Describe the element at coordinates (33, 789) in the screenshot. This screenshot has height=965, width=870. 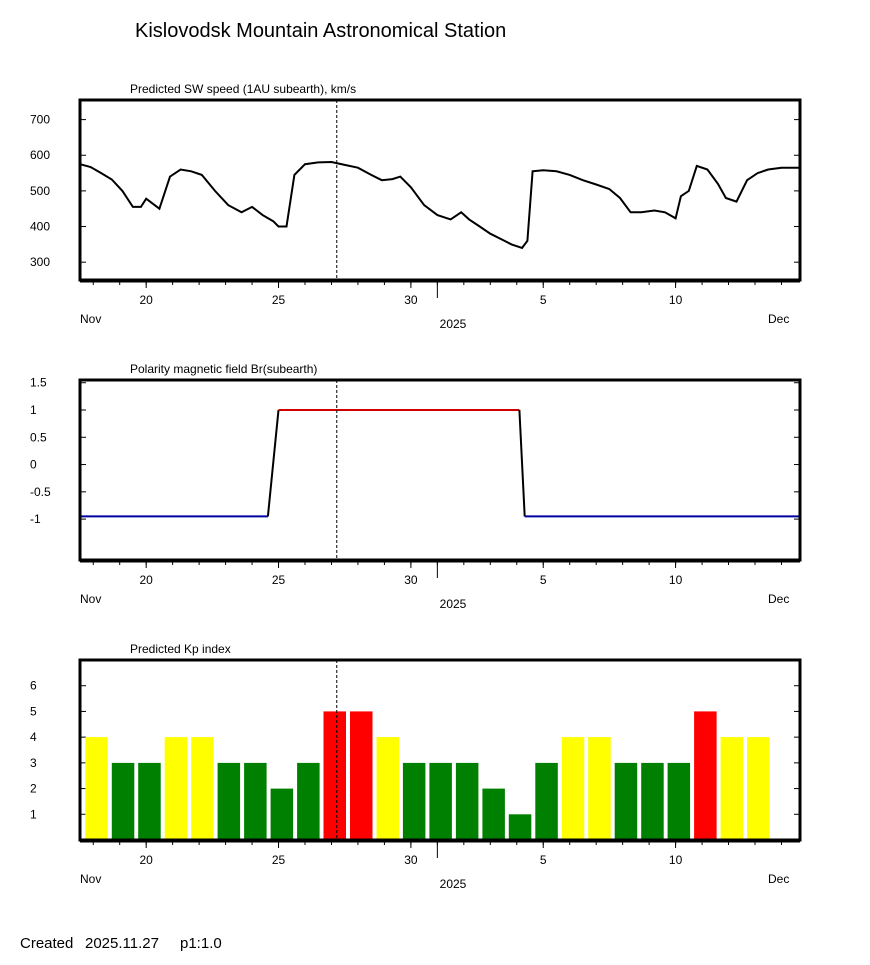
I see `y-tick-label: 2` at that location.